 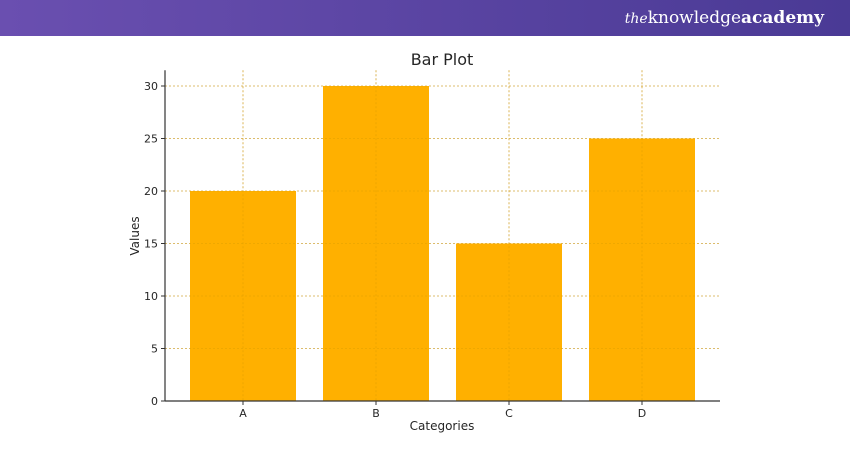 What do you see at coordinates (642, 413) in the screenshot?
I see `x-tick-label: D` at bounding box center [642, 413].